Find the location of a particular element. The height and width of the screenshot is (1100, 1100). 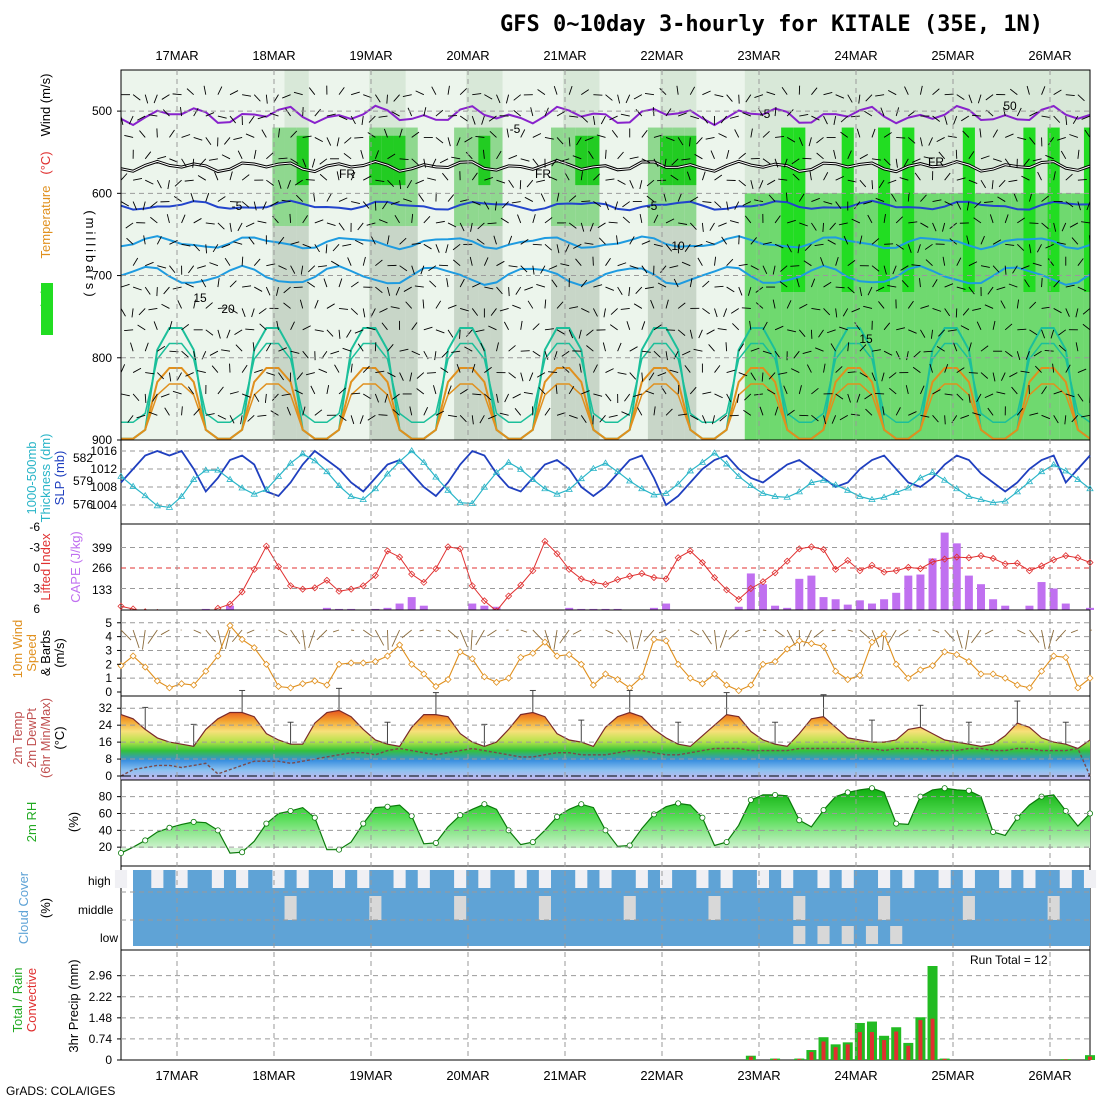

lifted-index-line is located at coordinates (605, 578).